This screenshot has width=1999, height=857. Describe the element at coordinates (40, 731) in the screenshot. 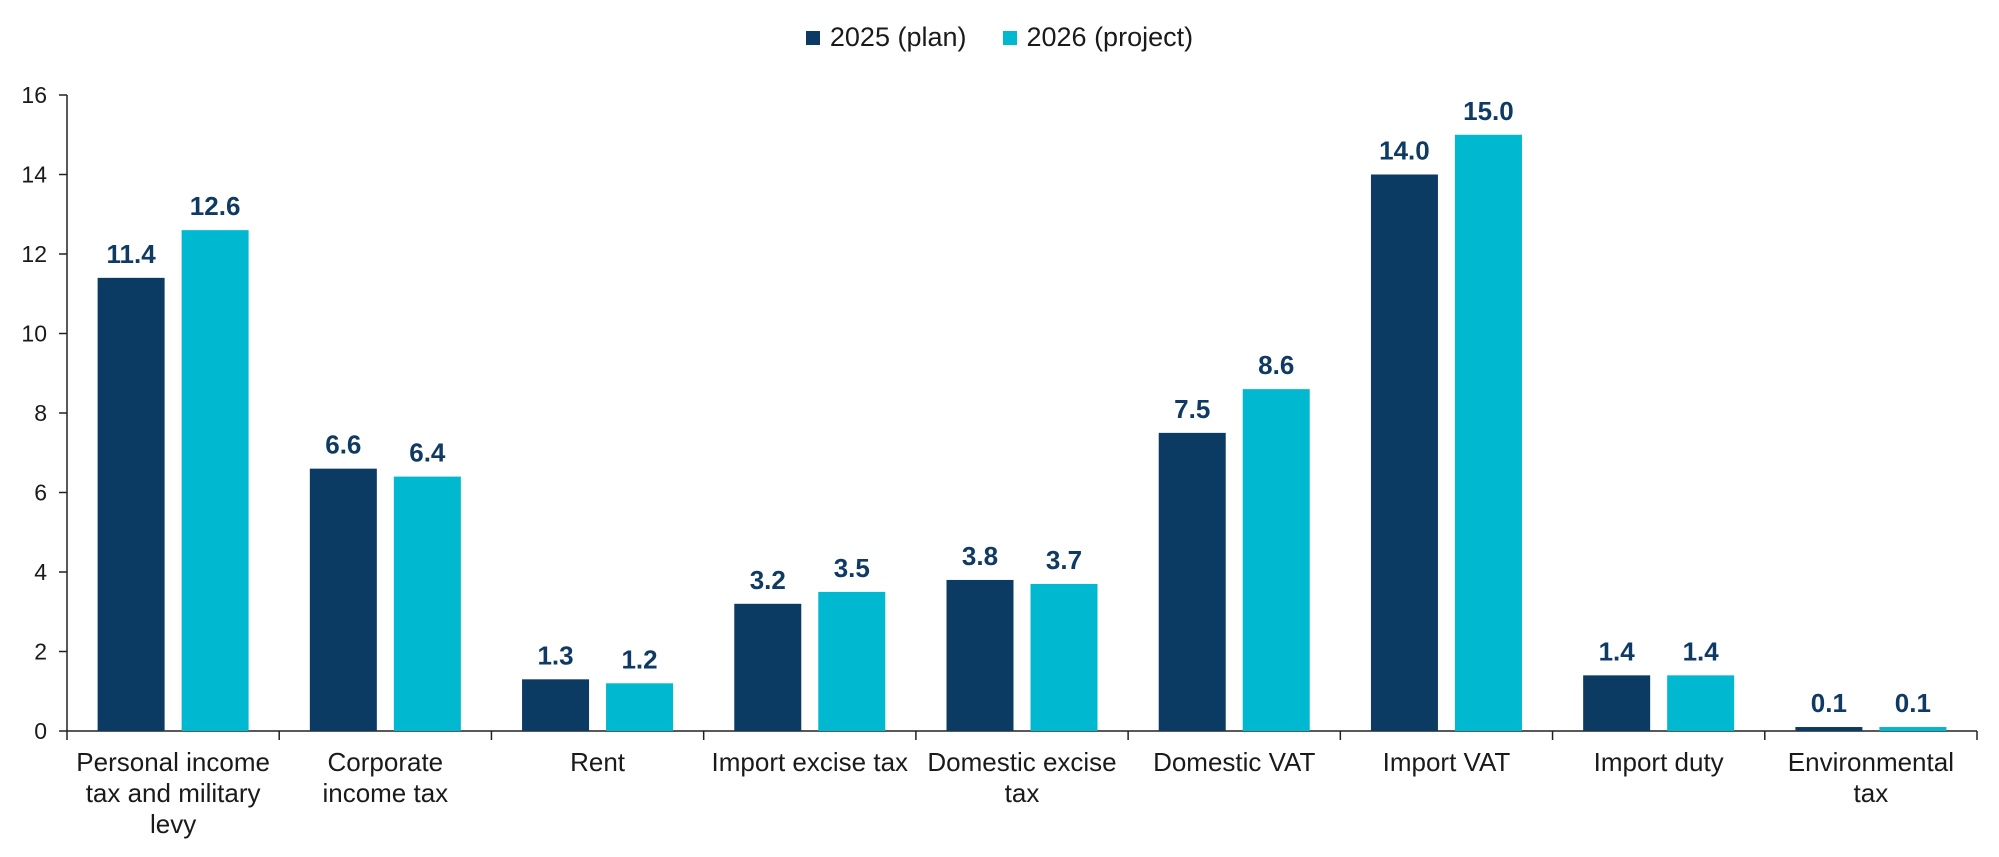

I see `y-tick-label: 0` at that location.